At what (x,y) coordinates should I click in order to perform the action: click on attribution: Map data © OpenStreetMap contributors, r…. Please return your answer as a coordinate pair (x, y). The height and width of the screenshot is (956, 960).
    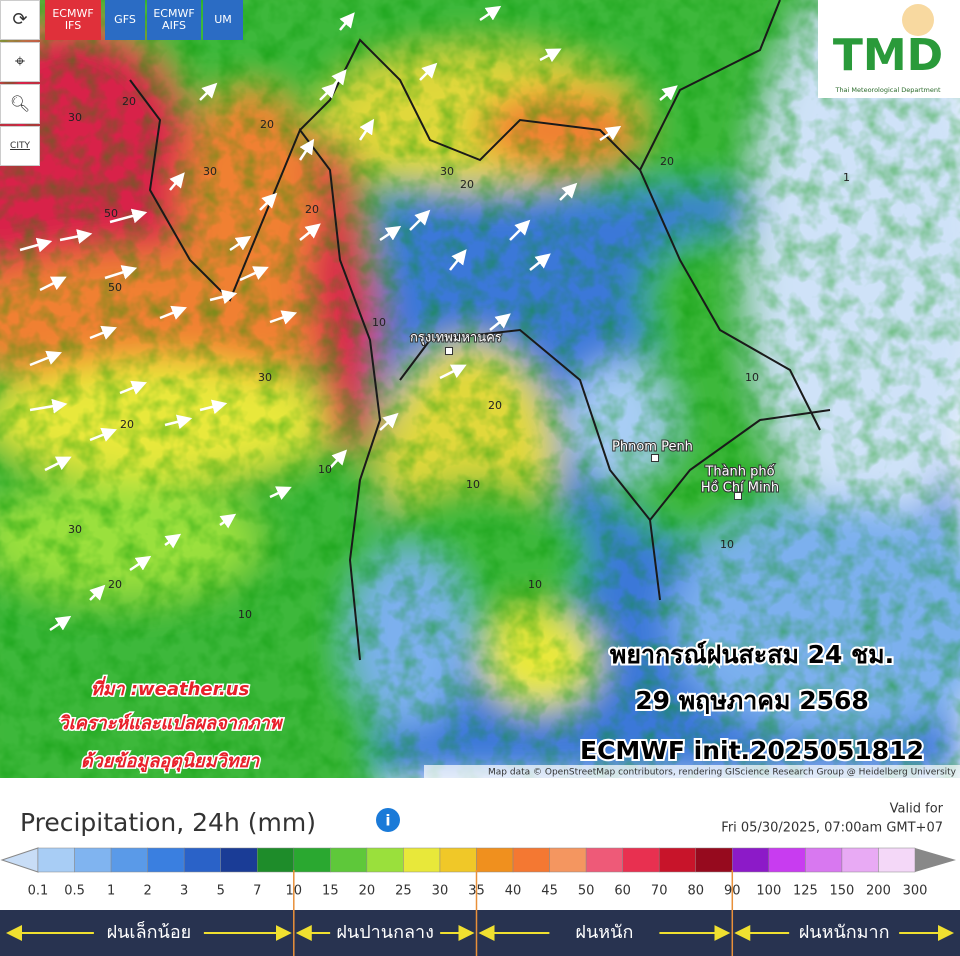
    Looking at the image, I should click on (722, 773).